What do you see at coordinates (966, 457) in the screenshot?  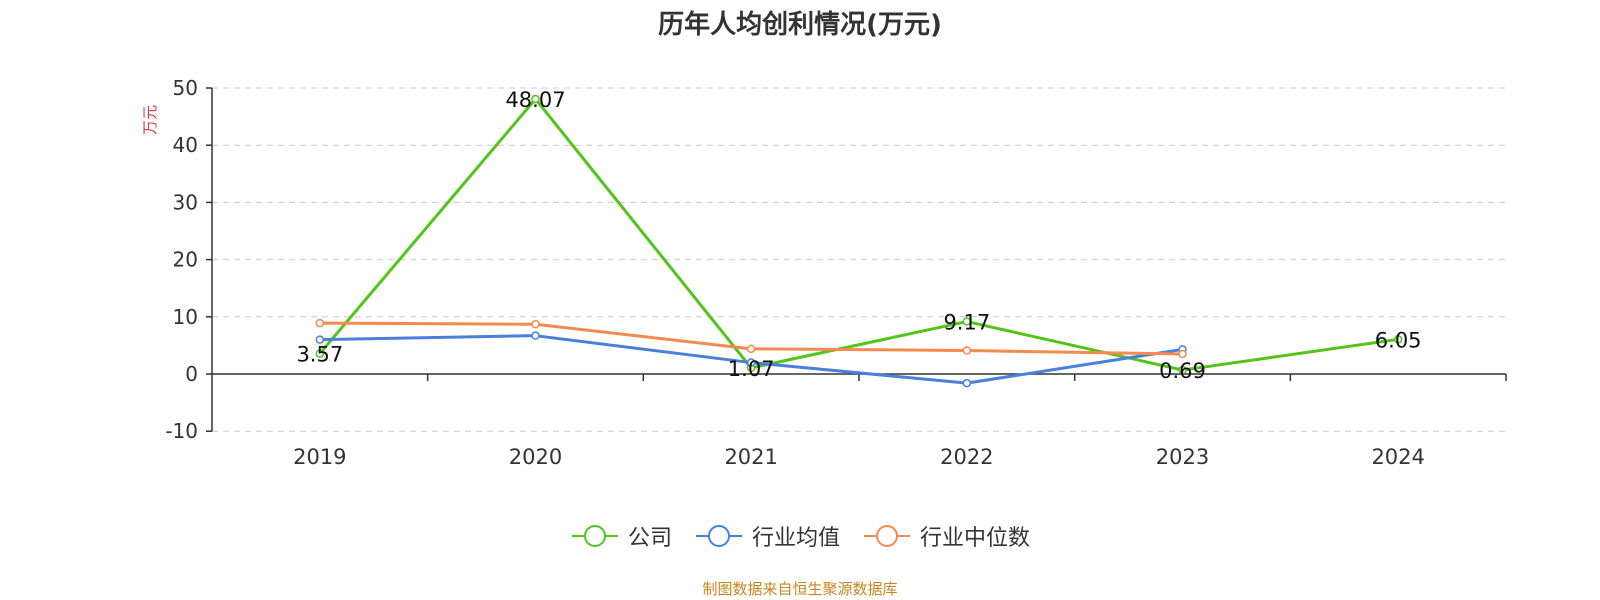 I see `x-tick-label: 2022` at bounding box center [966, 457].